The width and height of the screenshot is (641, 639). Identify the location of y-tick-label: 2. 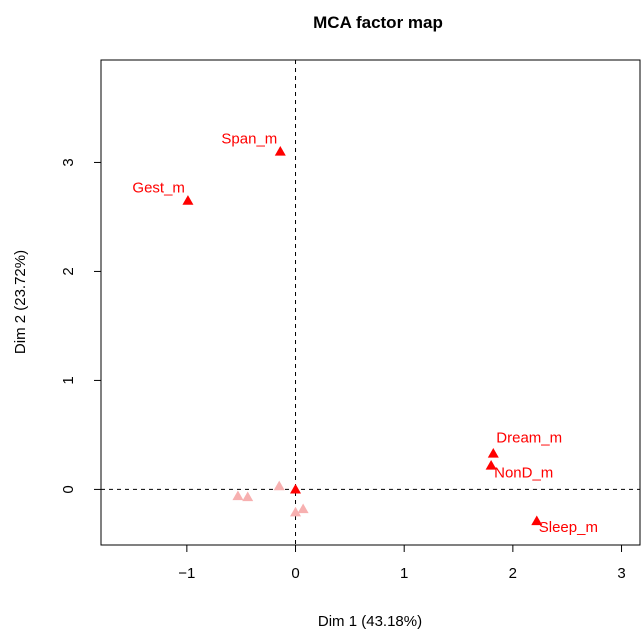
(68, 271).